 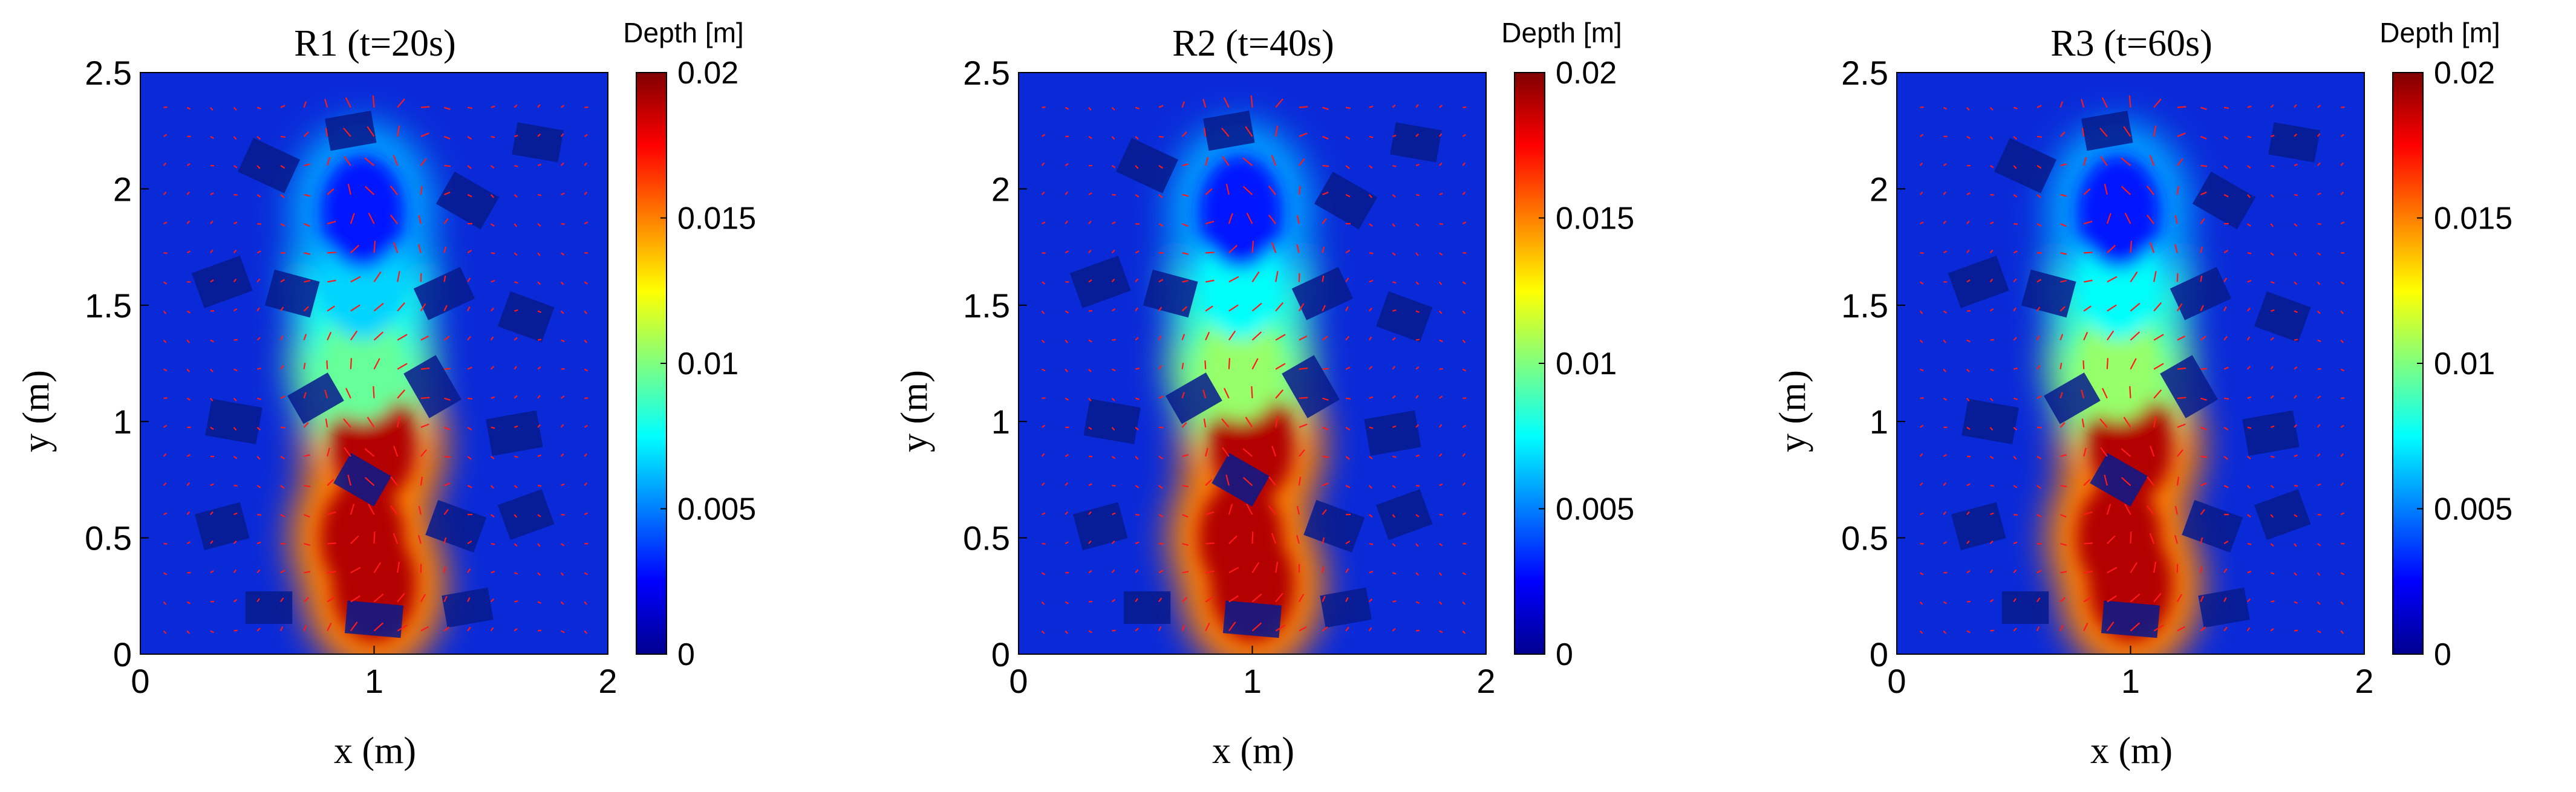 What do you see at coordinates (374, 43) in the screenshot?
I see `panel-title: R1 (t=20s)` at bounding box center [374, 43].